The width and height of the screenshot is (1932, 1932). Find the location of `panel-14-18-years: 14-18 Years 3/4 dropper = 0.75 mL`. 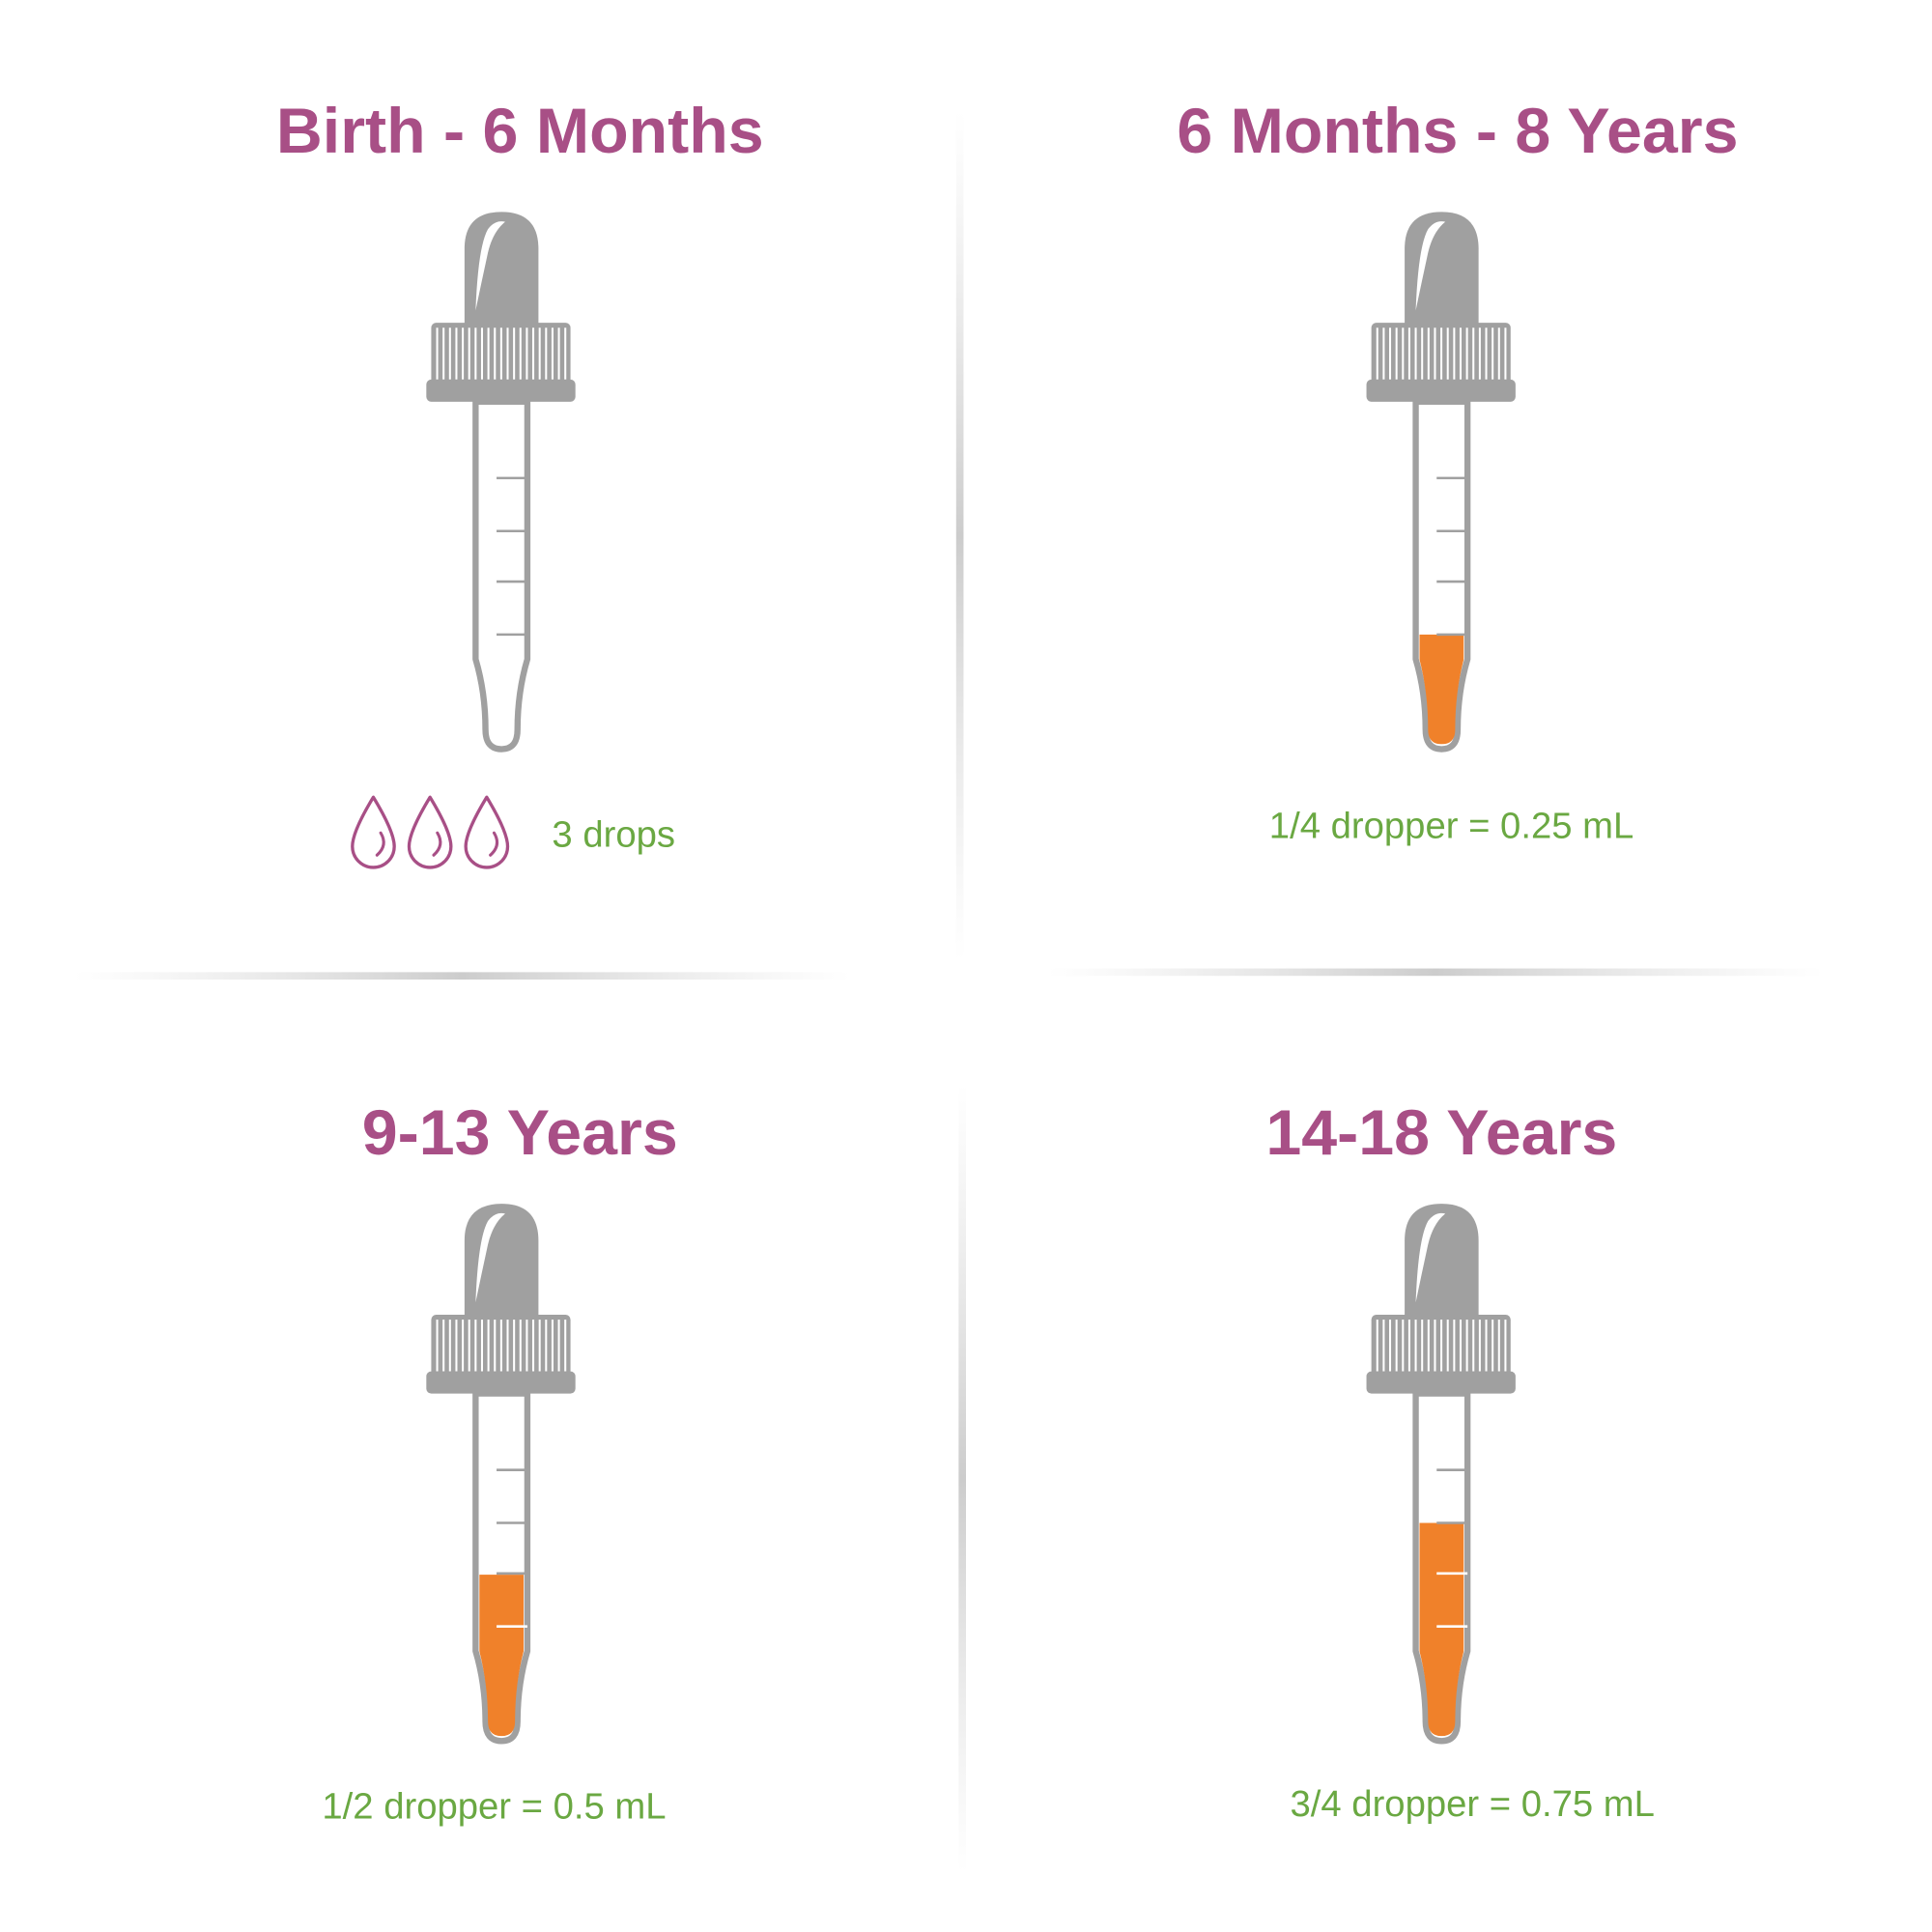

panel-14-18-years: 14-18 Years 3/4 dropper = 0.75 mL is located at coordinates (1460, 1461).